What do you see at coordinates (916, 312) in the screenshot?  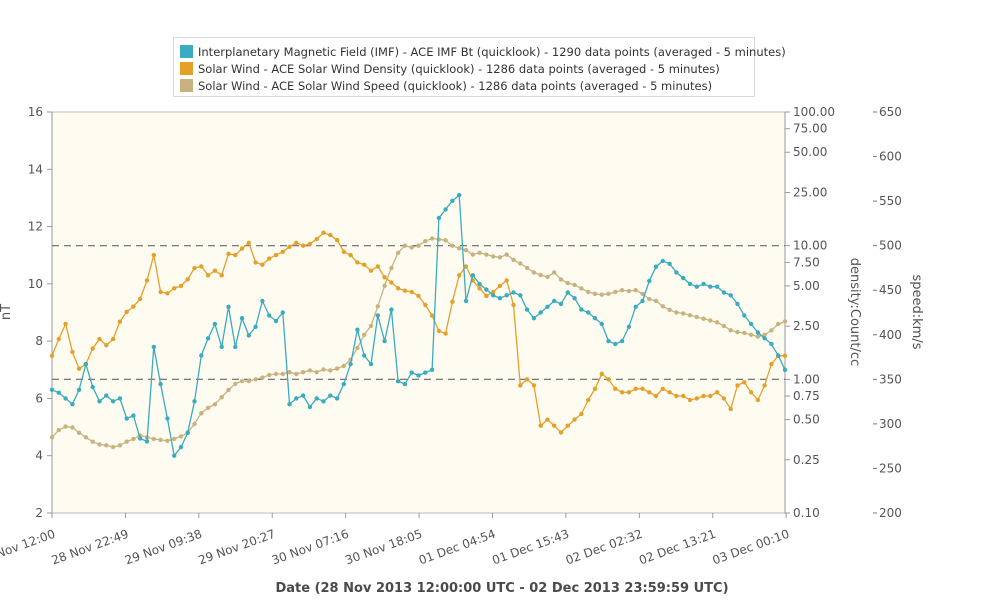 I see `speed-axis-title: speed:km/s` at bounding box center [916, 312].